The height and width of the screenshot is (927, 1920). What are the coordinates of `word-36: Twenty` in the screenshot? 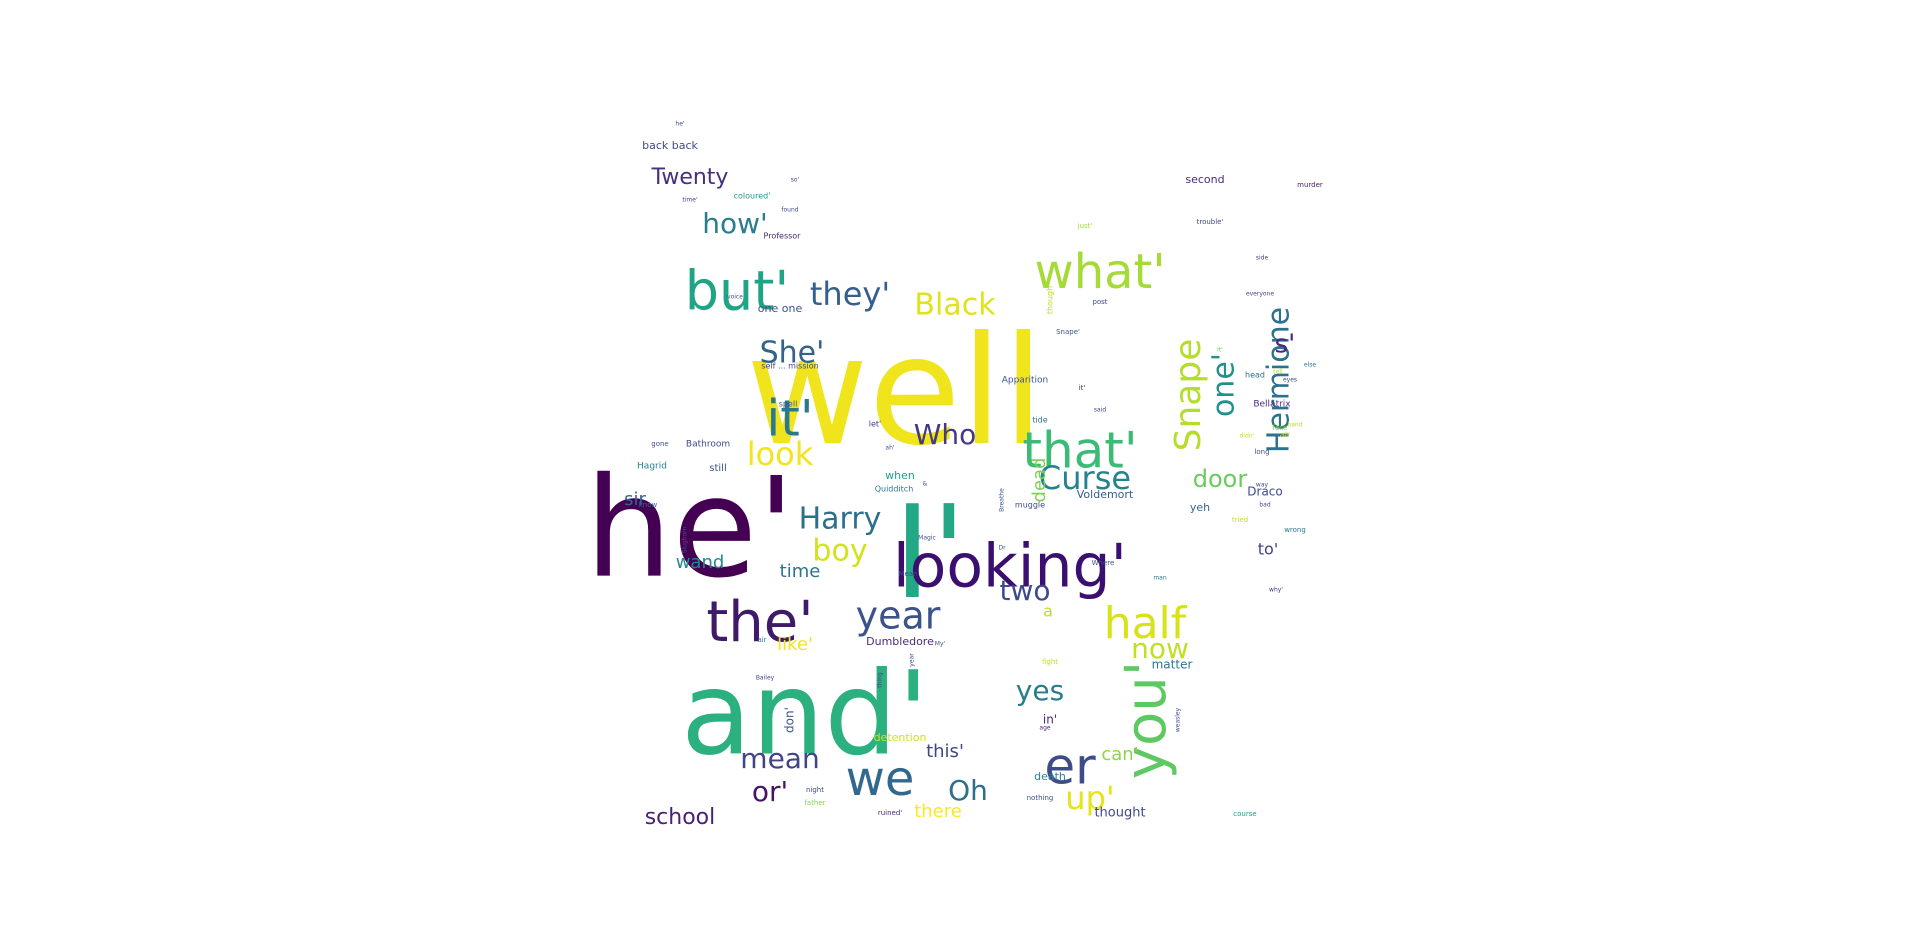 It's located at (690, 177).